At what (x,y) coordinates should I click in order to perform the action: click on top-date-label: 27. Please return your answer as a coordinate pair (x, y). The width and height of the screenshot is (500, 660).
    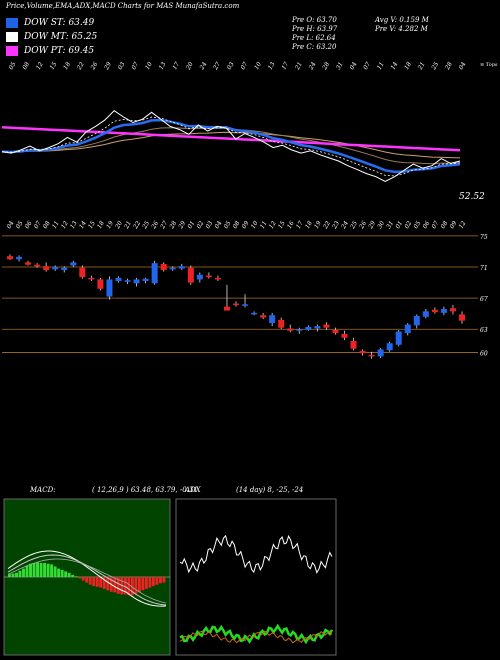
    Looking at the image, I should click on (217, 66).